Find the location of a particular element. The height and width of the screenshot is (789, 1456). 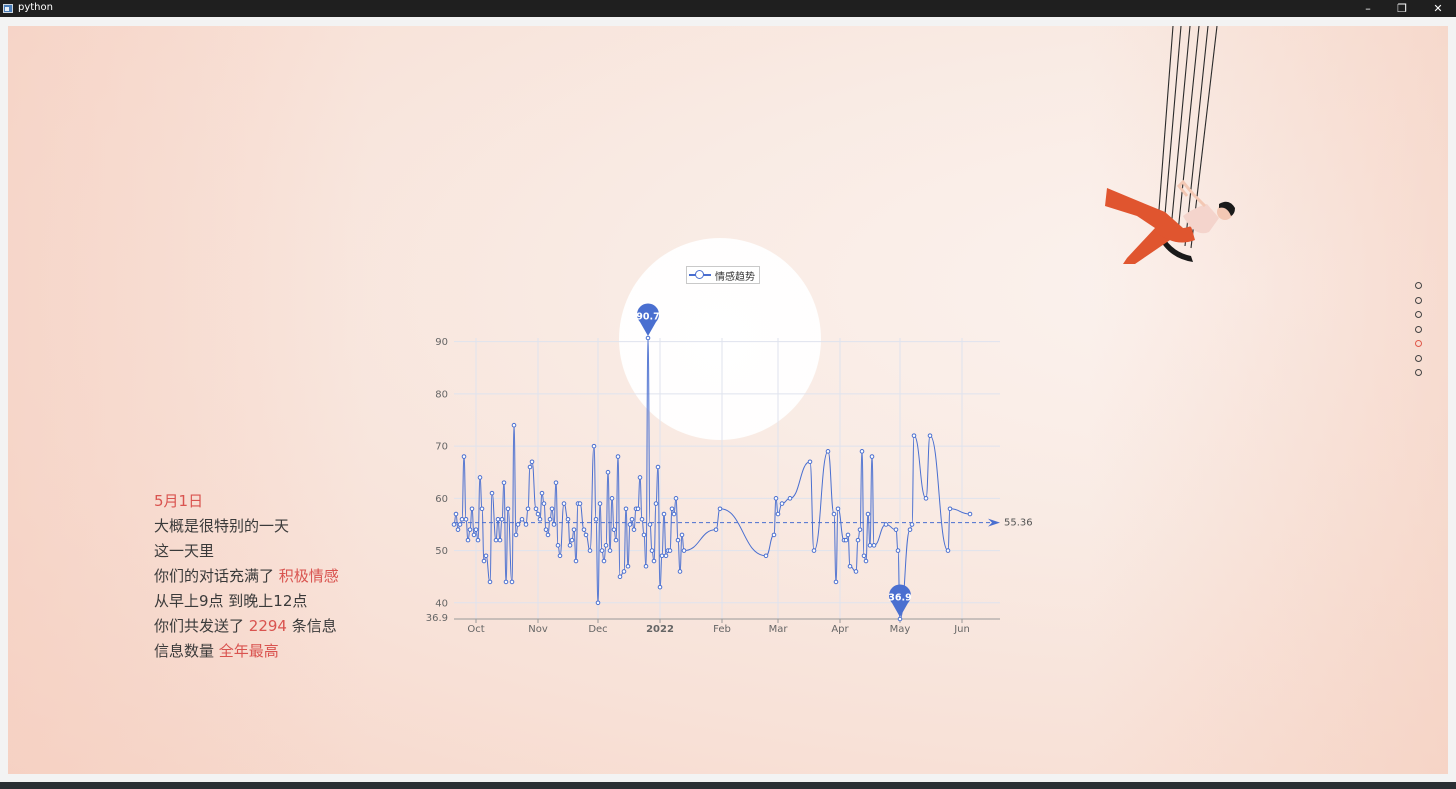

story-line-2: 这一天里 is located at coordinates (184, 551).